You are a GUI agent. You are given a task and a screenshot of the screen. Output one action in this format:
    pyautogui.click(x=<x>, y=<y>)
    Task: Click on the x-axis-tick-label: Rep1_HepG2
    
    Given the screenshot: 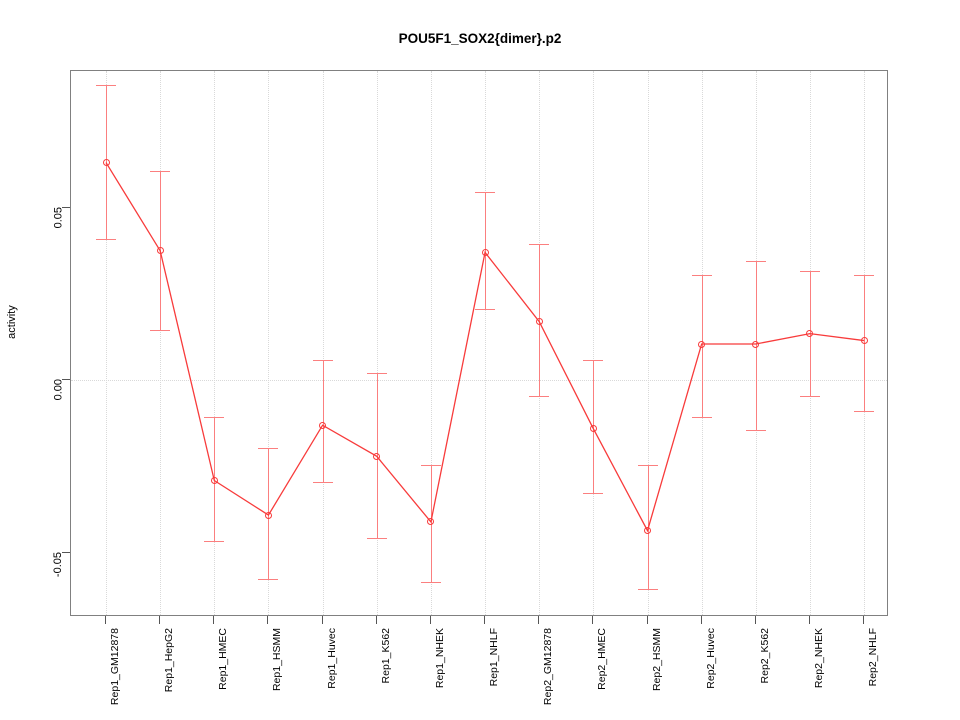 What is the action you would take?
    pyautogui.click(x=169, y=660)
    